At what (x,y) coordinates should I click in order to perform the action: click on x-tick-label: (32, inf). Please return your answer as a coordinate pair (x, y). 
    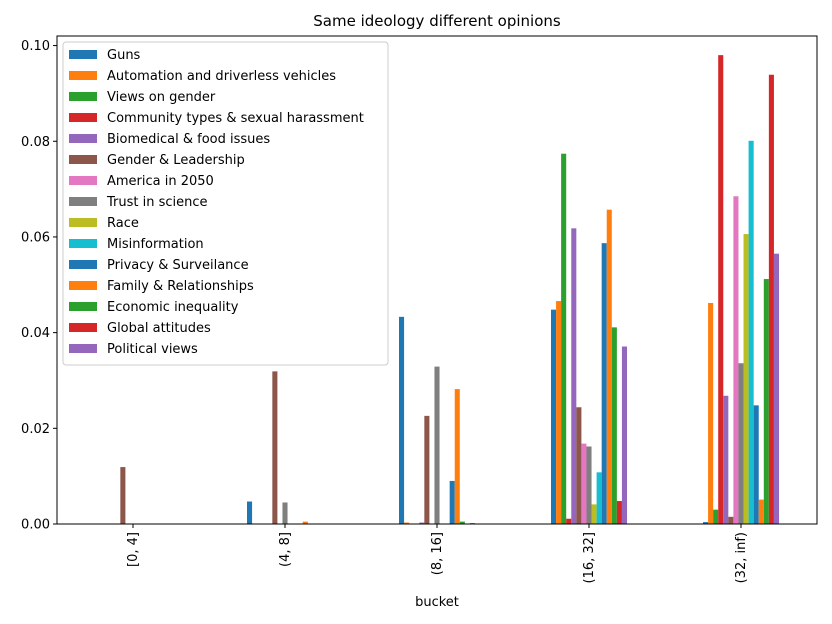
    Looking at the image, I should click on (741, 557).